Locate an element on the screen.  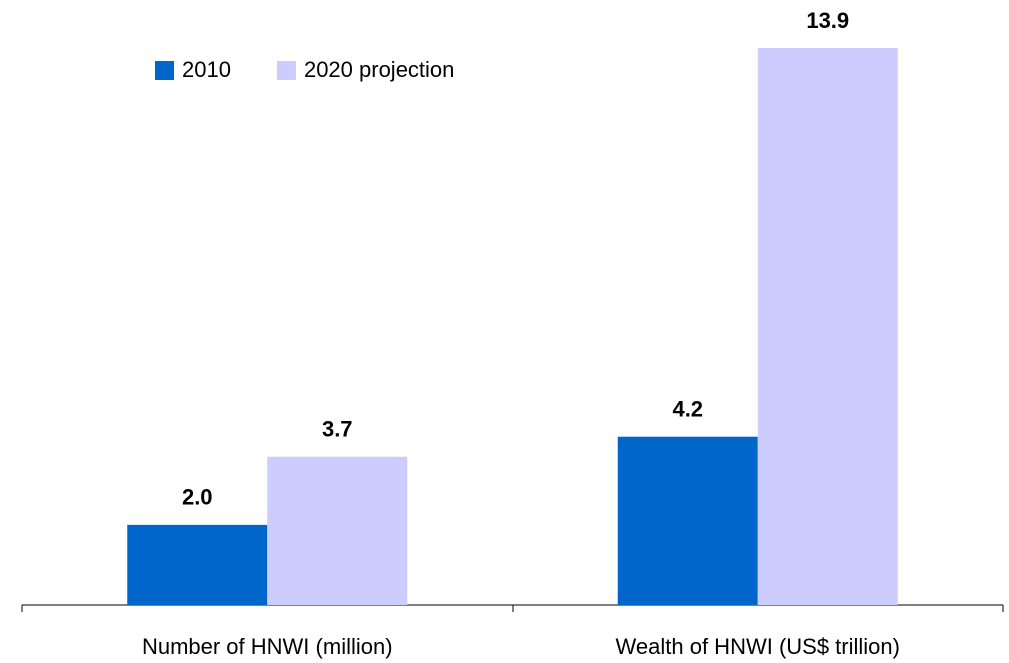
x-tick-label: Number of HNWI (million) is located at coordinates (267, 646).